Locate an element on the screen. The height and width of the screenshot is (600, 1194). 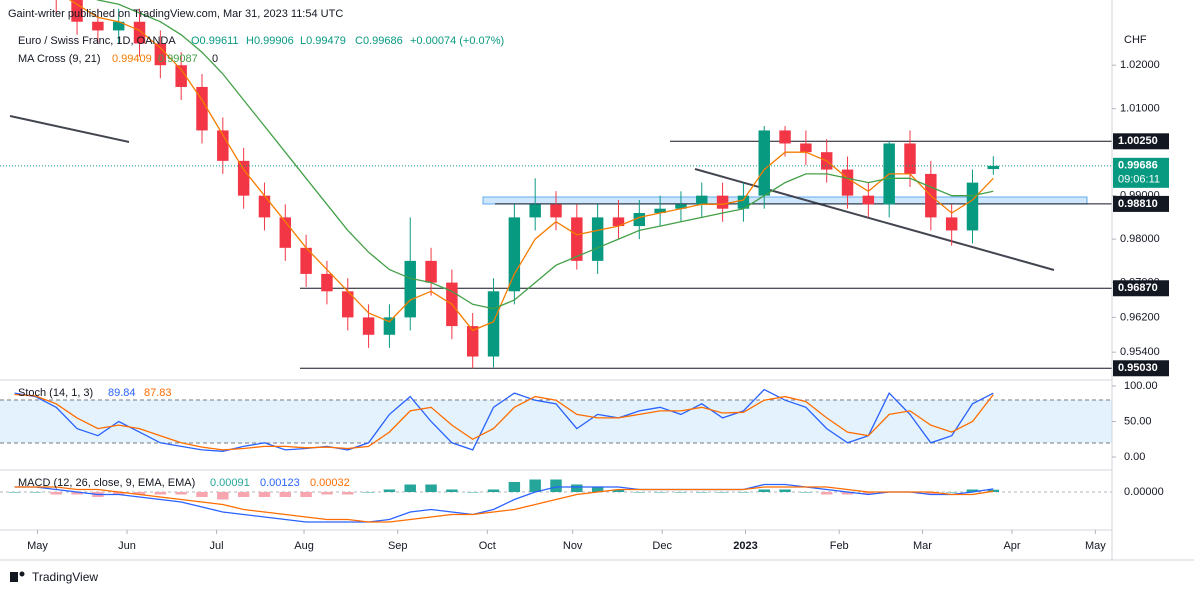
x-tick-label: Aug is located at coordinates (304, 546).